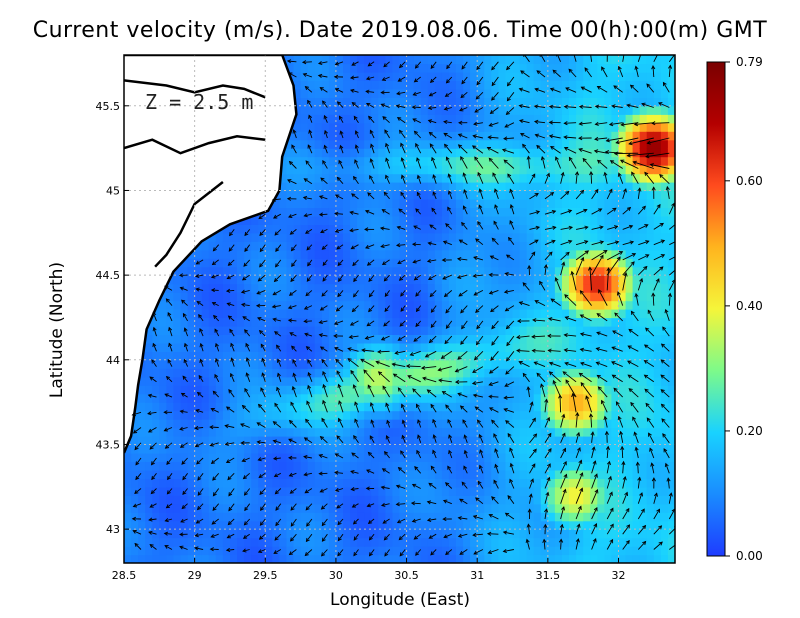 The height and width of the screenshot is (618, 800). I want to click on y-axis: 43 43.5 44 44.5 45 45.5, so click(112, 318).